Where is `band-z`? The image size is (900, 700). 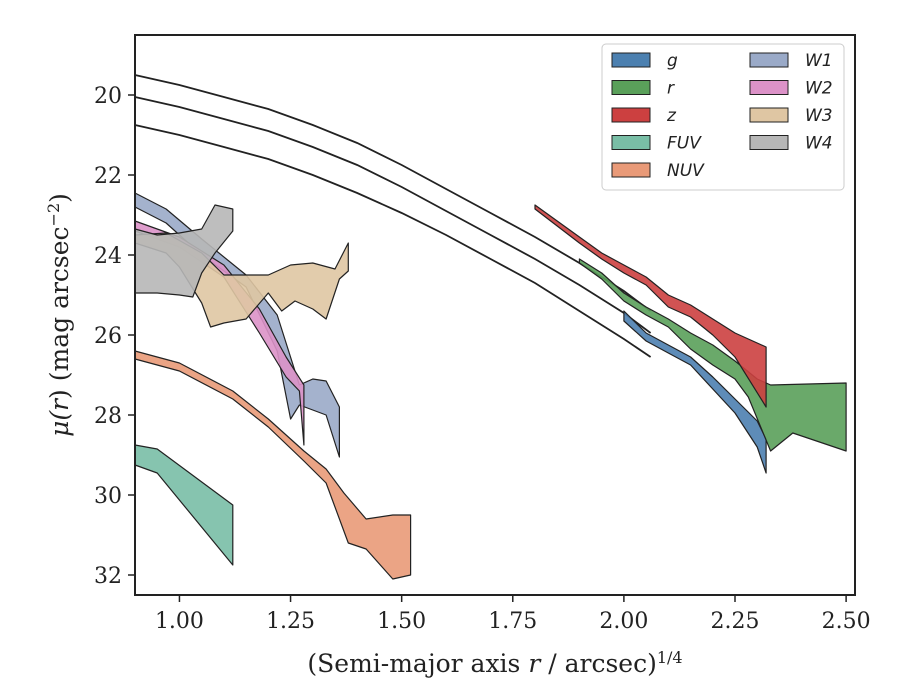 band-z is located at coordinates (650, 306).